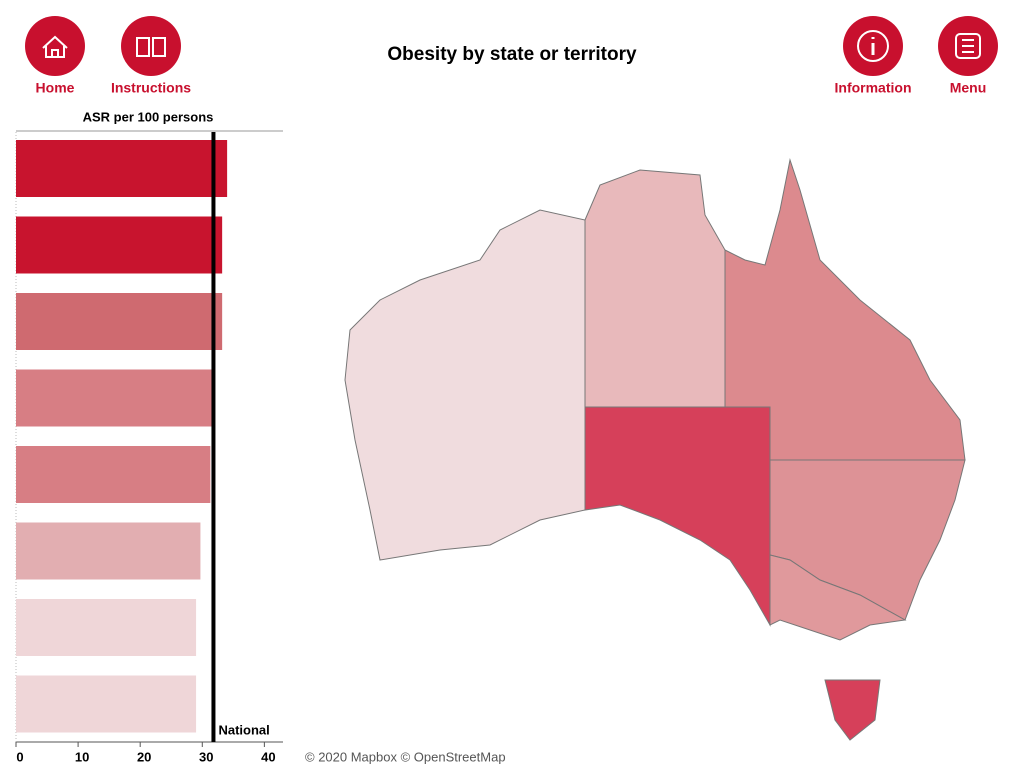  Describe the element at coordinates (151, 88) in the screenshot. I see `nav-label: Instructions` at that location.